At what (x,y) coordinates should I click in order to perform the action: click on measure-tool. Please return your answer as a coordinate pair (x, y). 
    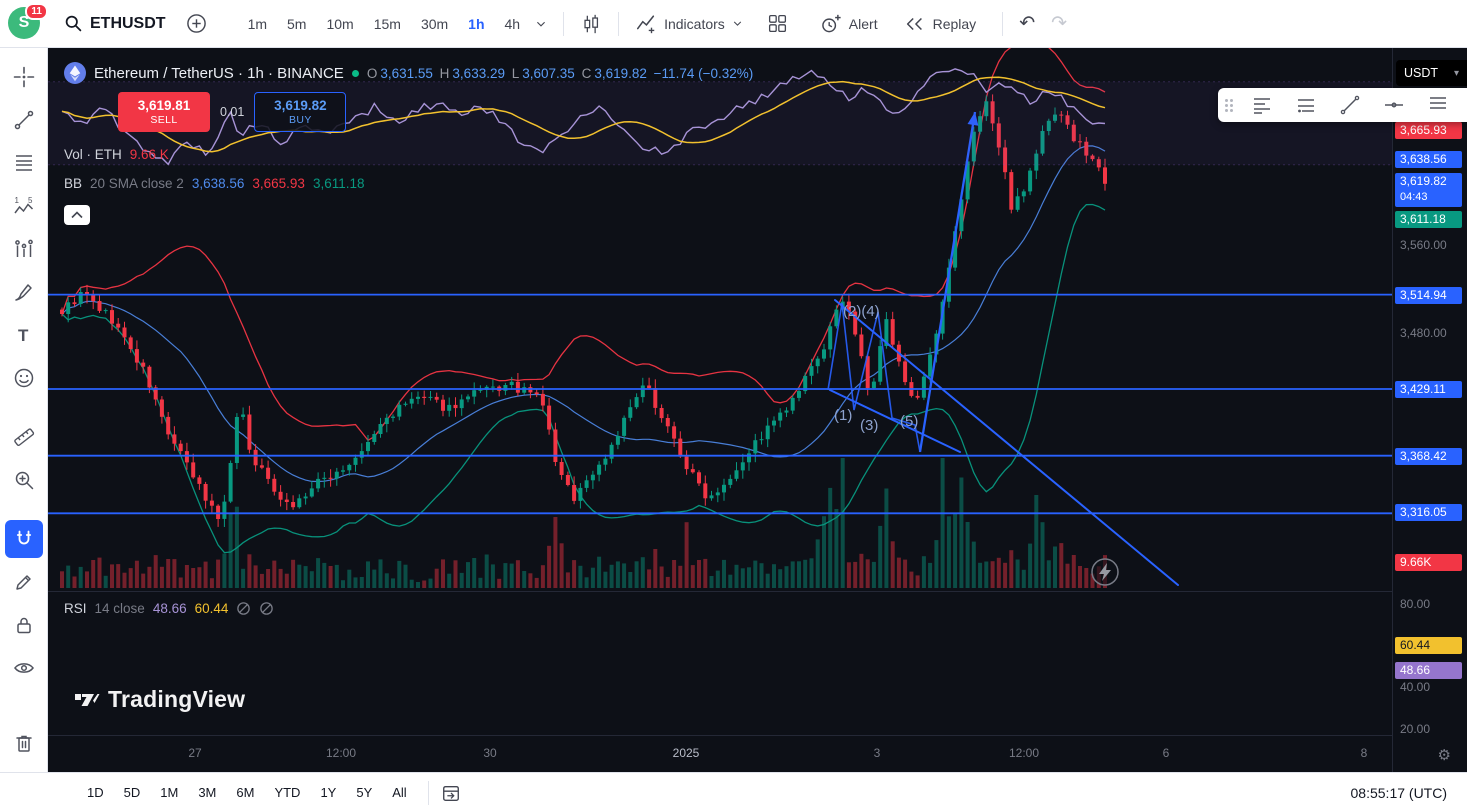
    Looking at the image, I should click on (24, 437).